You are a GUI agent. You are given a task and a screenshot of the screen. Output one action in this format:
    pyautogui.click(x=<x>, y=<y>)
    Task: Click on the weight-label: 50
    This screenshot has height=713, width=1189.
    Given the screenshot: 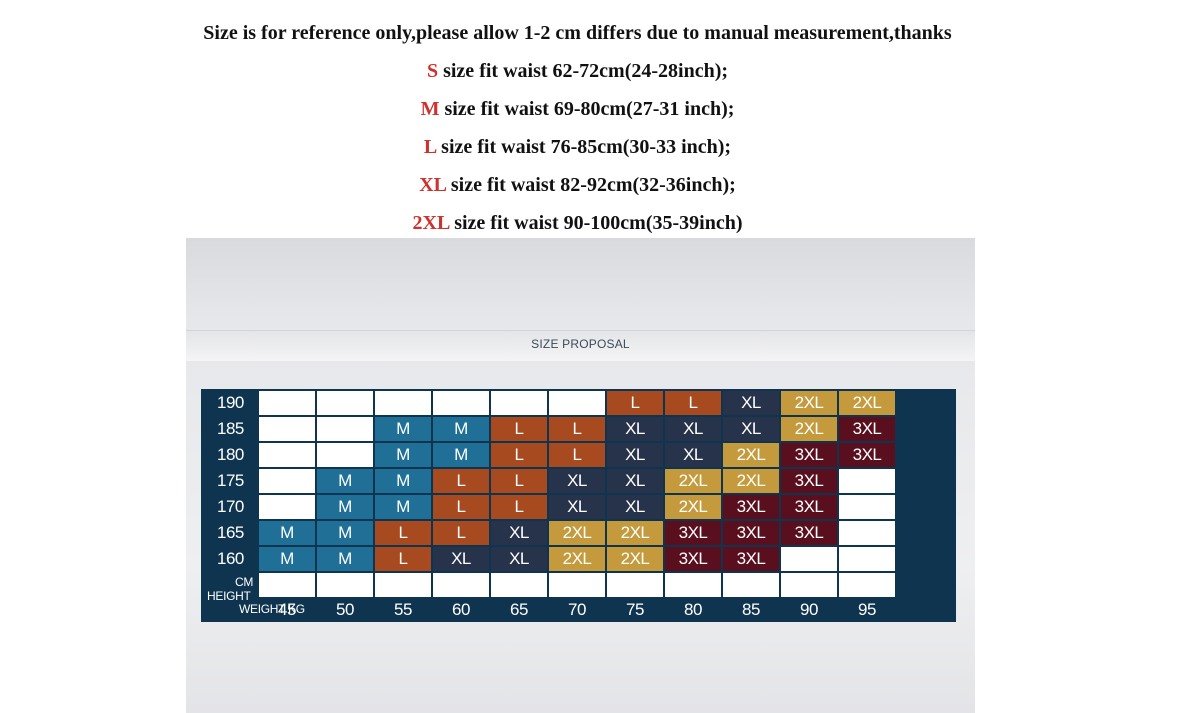 What is the action you would take?
    pyautogui.click(x=345, y=609)
    